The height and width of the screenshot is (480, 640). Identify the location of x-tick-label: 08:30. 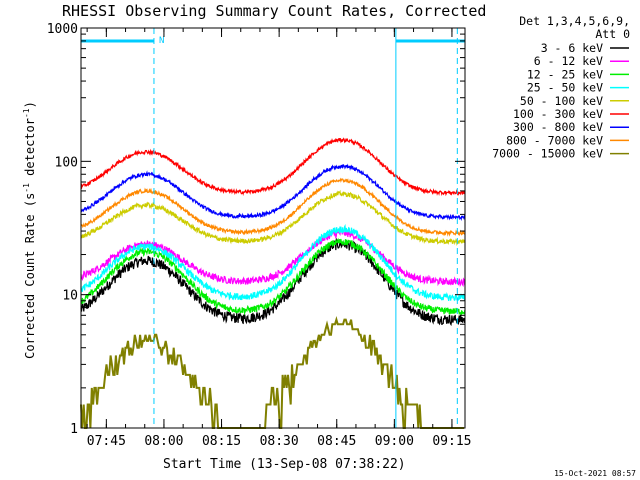
(279, 441).